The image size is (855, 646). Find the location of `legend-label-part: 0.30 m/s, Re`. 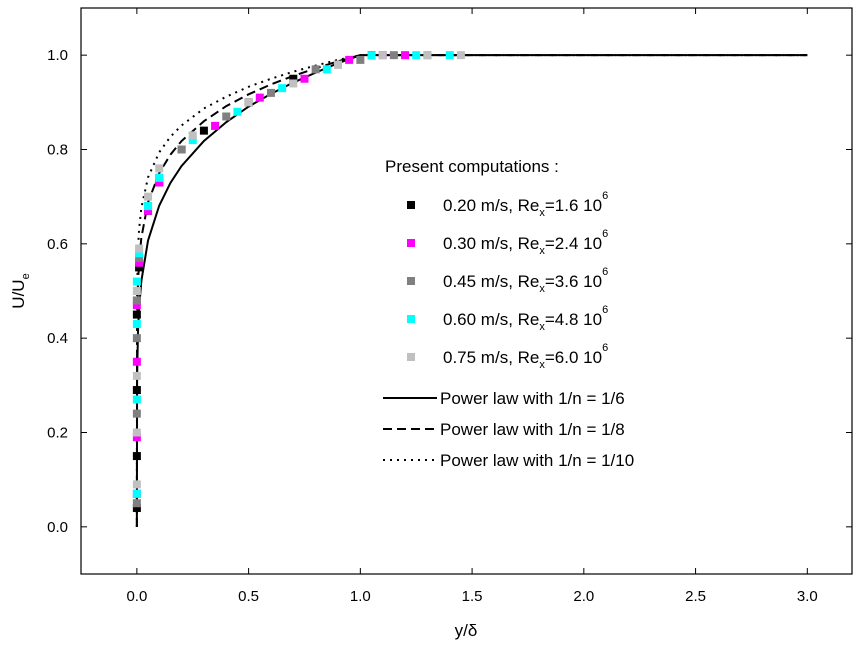

legend-label-part: 0.30 m/s, Re is located at coordinates (491, 243).